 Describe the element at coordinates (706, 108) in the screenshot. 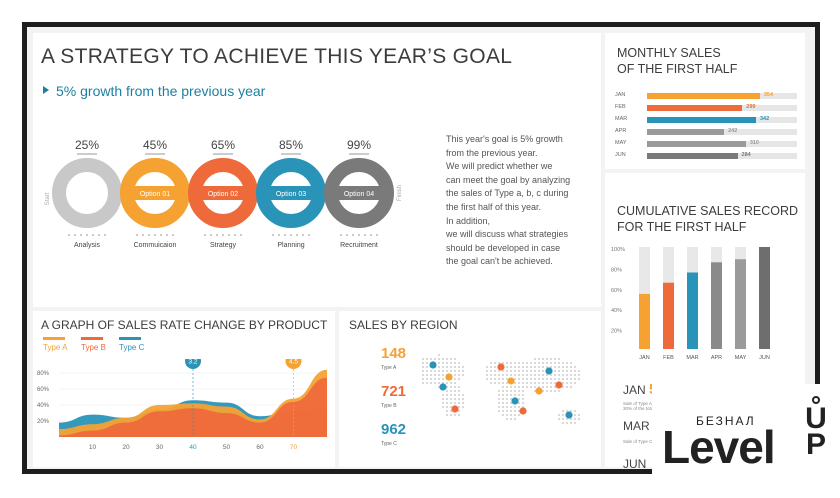

I see `monthly-bar-row: FEB 299` at that location.